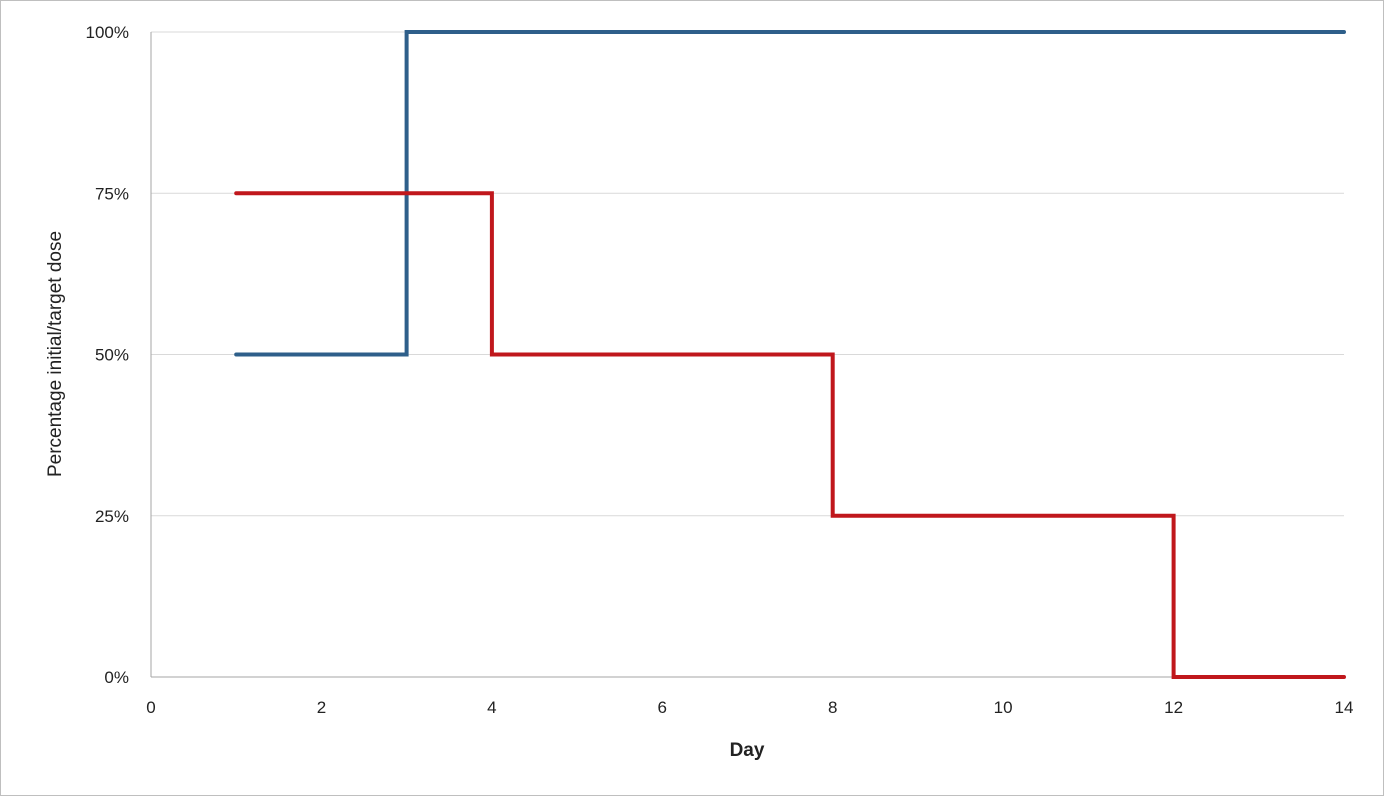 The width and height of the screenshot is (1384, 797). Describe the element at coordinates (116, 677) in the screenshot. I see `y-tick-label: 0%` at that location.